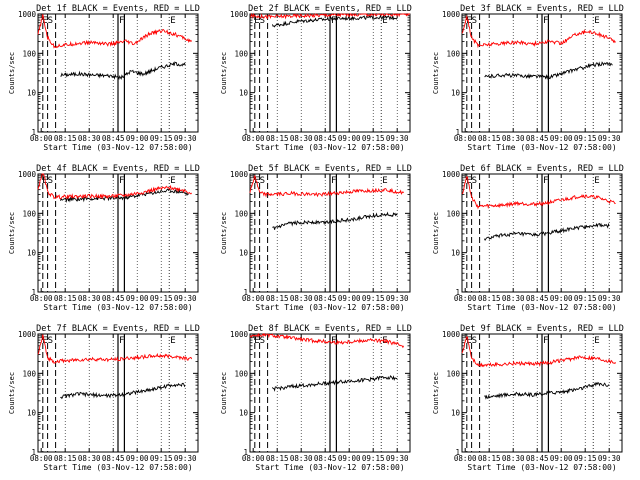 The width and height of the screenshot is (640, 480). I want to click on panel-title: Det 7f BLACK = Events, RED = LLD, so click(118, 329).